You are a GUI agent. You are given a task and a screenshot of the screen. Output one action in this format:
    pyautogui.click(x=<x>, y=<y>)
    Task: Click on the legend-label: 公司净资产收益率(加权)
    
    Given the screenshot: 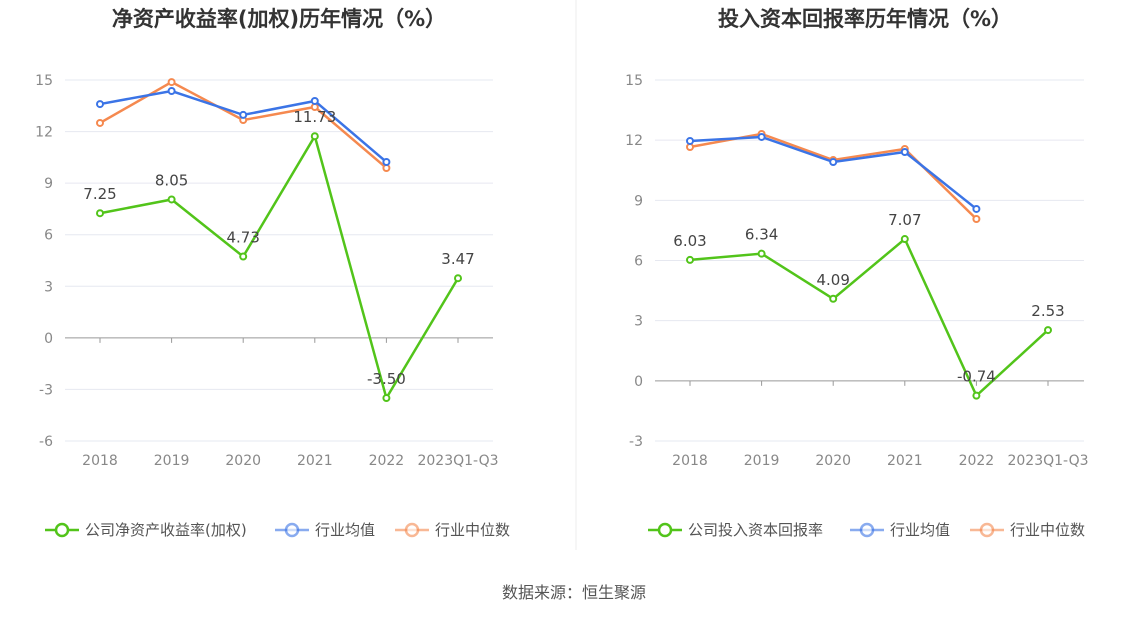 What is the action you would take?
    pyautogui.click(x=166, y=530)
    